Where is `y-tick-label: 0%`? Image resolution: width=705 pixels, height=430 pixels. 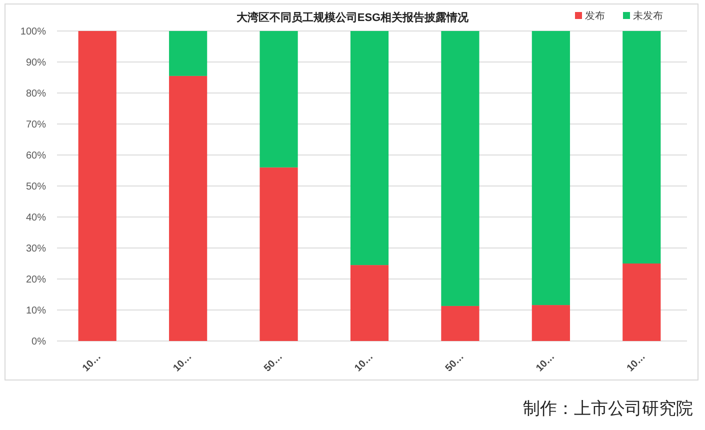
y-tick-label: 0% is located at coordinates (39, 342).